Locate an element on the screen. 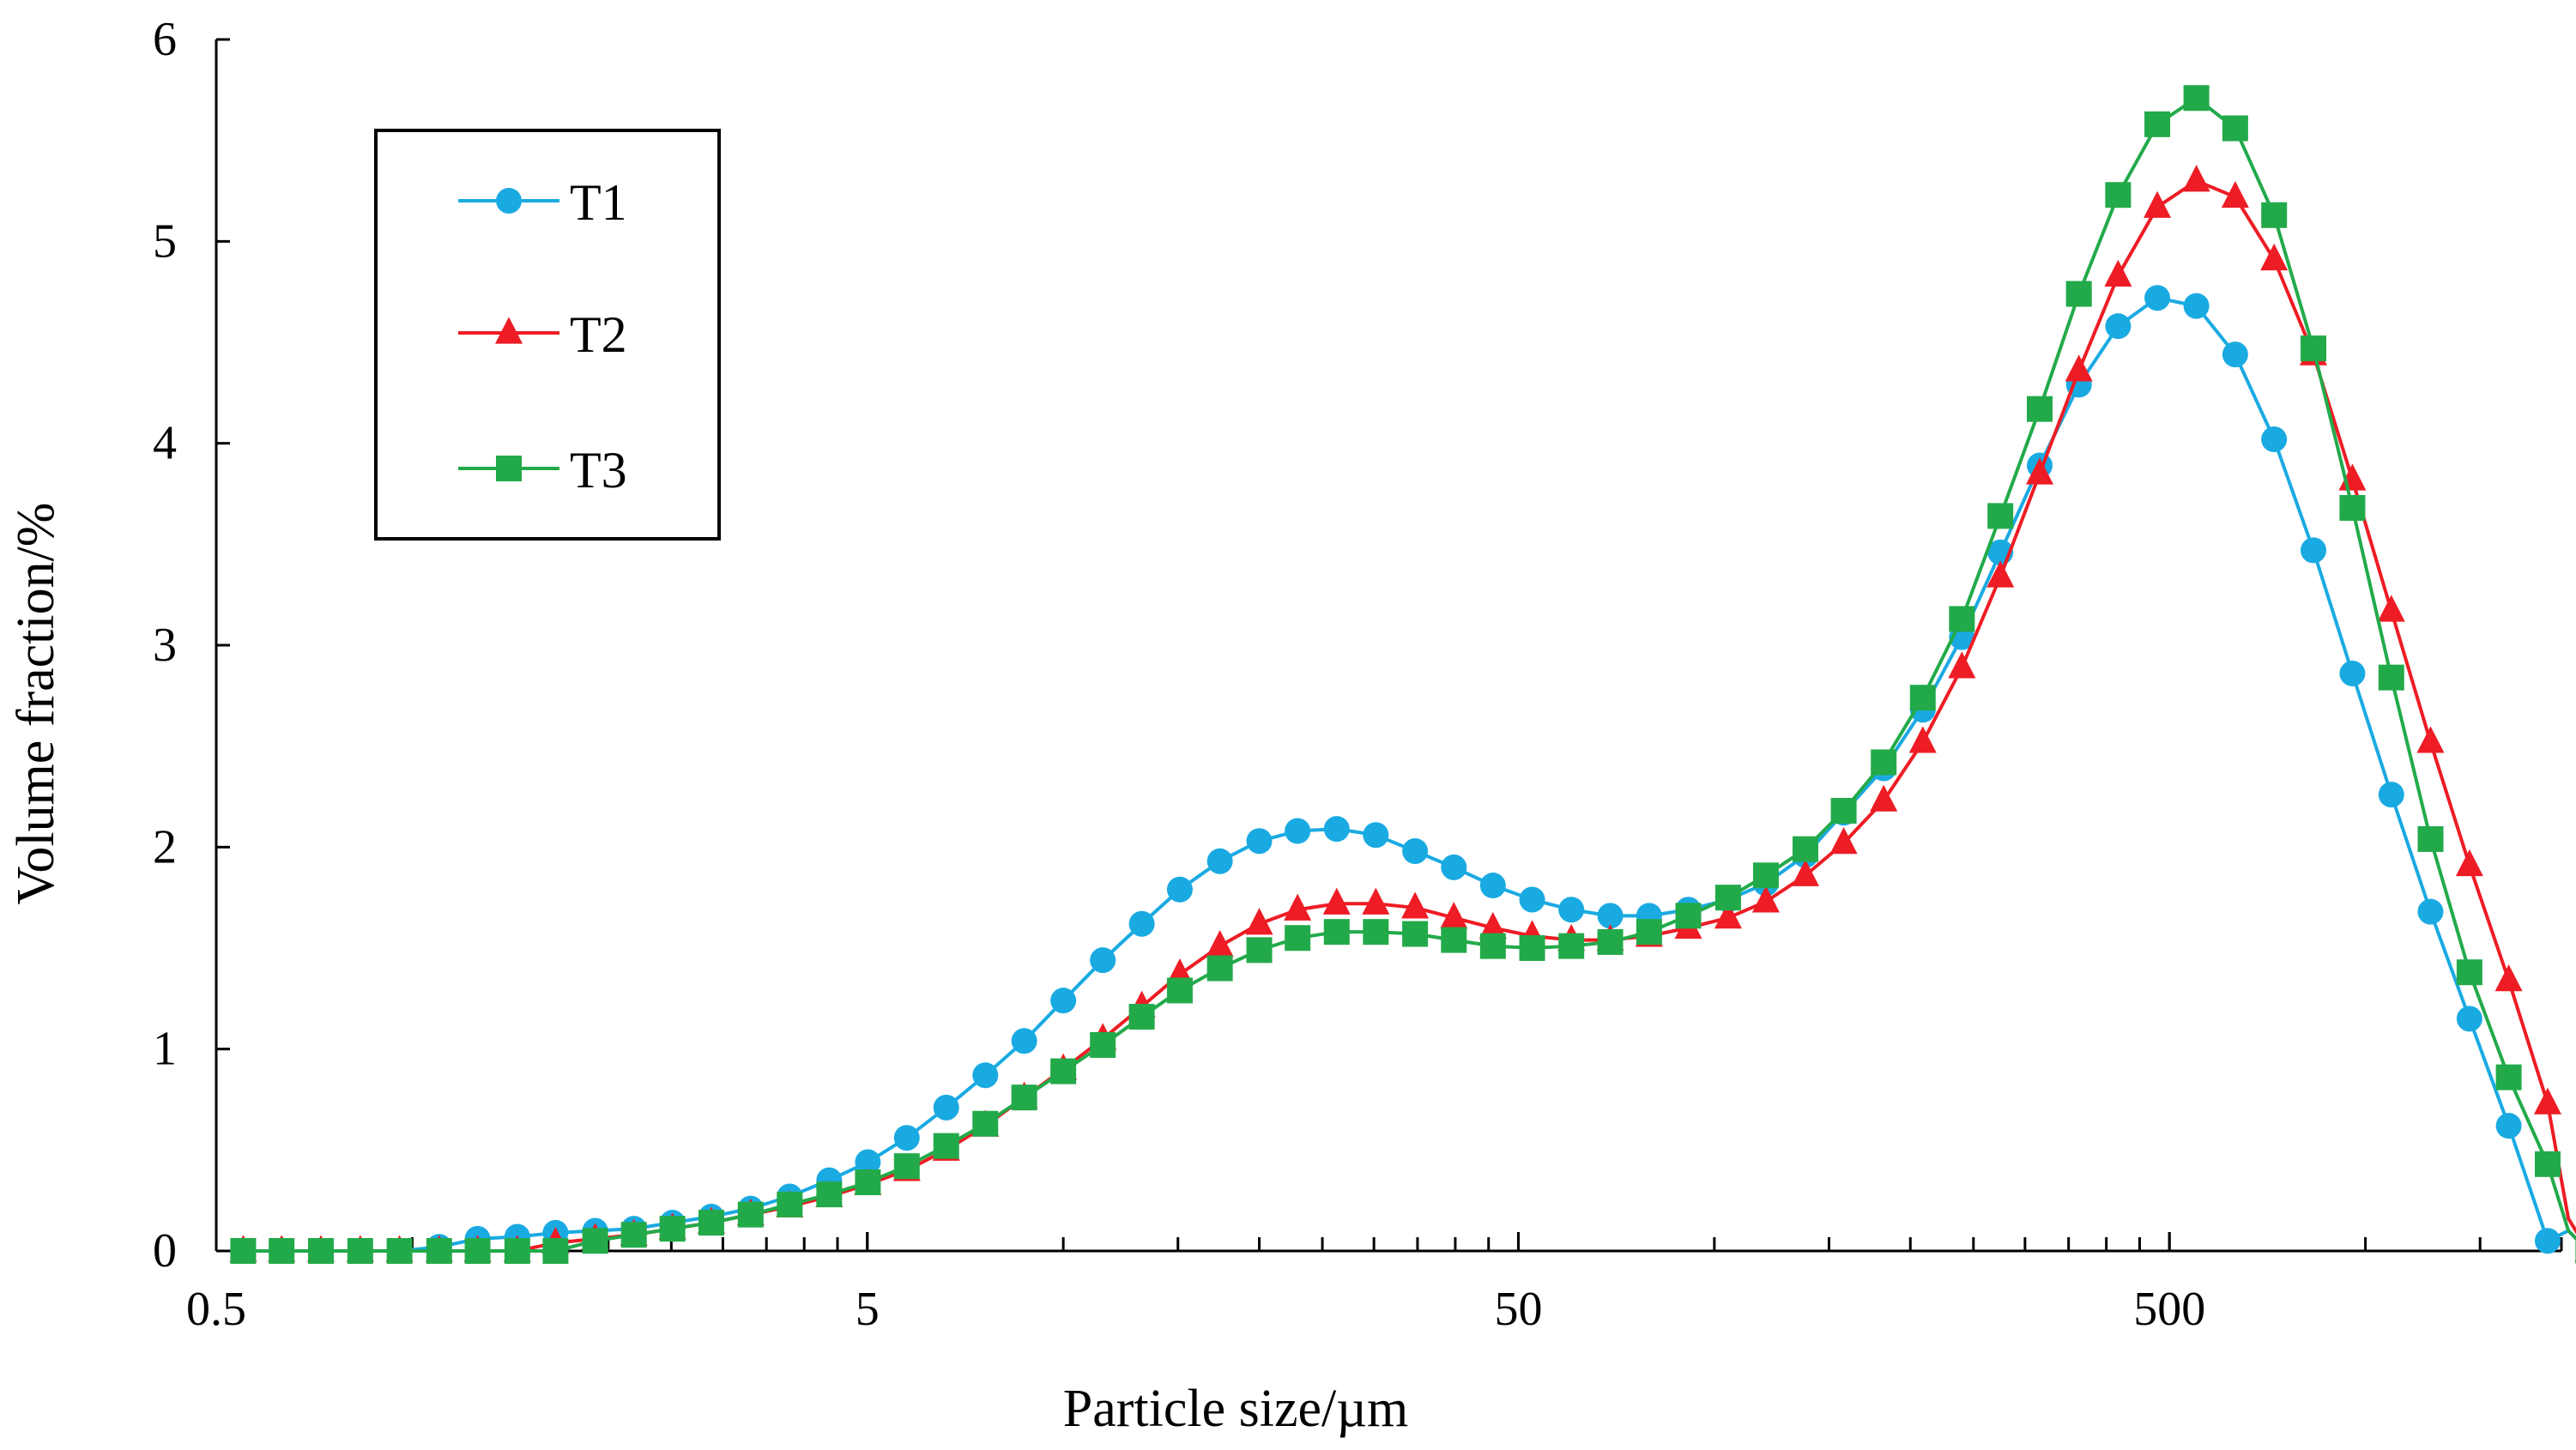  y-tick-label: 2 is located at coordinates (165, 847).